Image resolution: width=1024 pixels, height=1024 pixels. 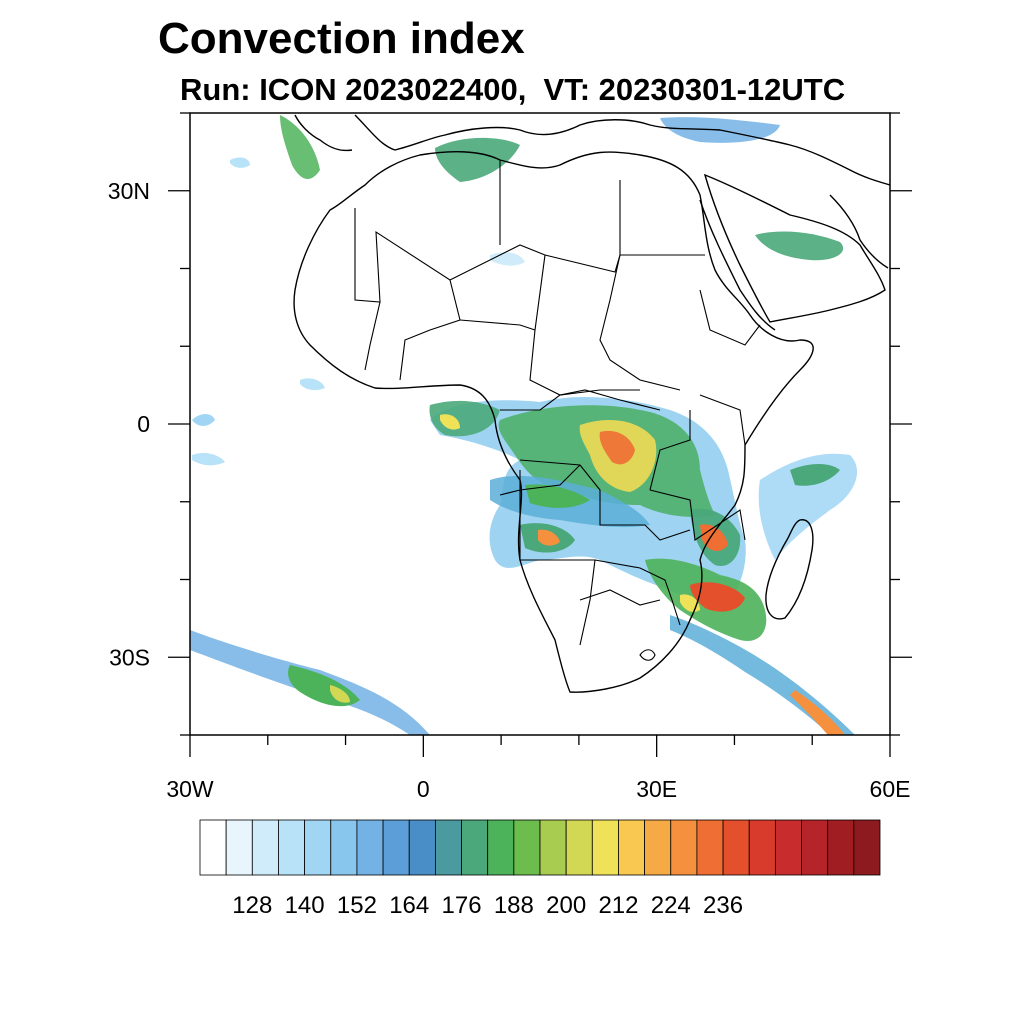 I want to click on field-atlantic-west2, so click(x=208, y=459).